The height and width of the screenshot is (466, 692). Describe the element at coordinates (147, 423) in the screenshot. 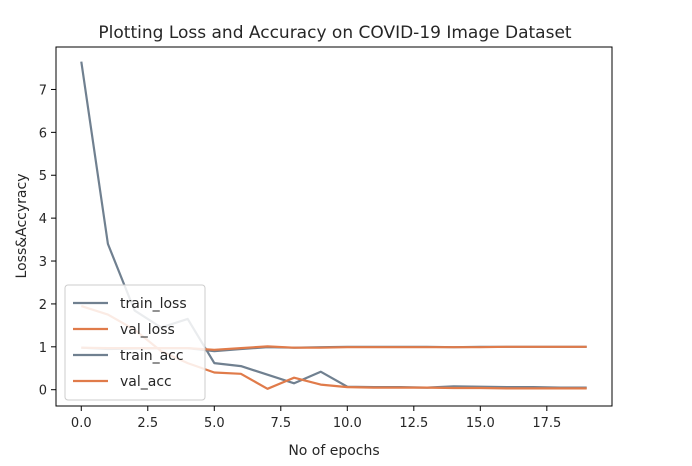

I see `x-tick-label: 2.5` at that location.